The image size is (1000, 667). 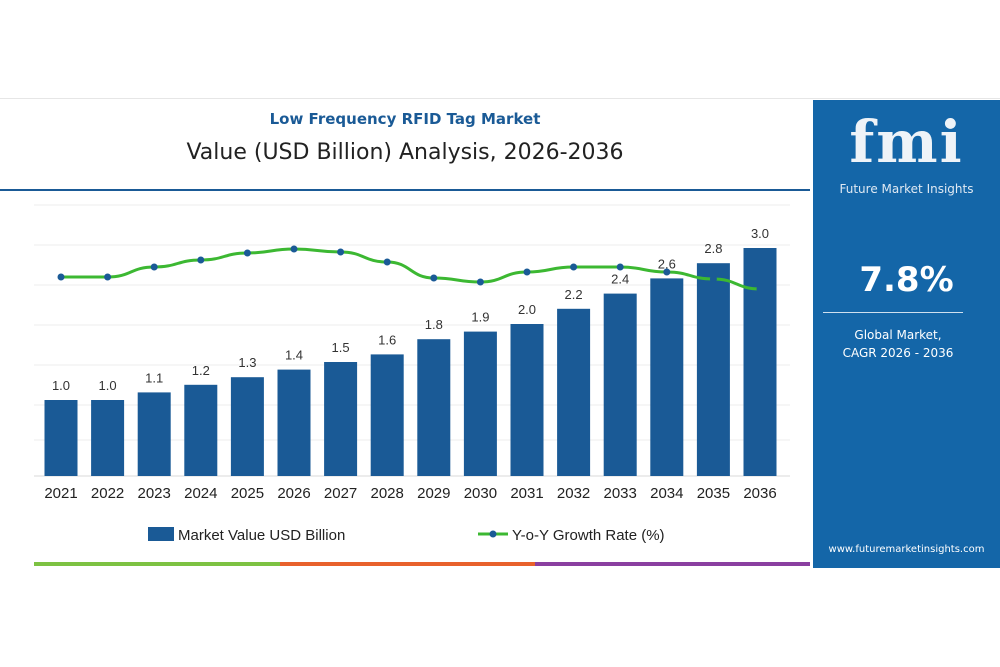 I want to click on chart-title: Low Frequency RFID Tag Market, so click(x=405, y=119).